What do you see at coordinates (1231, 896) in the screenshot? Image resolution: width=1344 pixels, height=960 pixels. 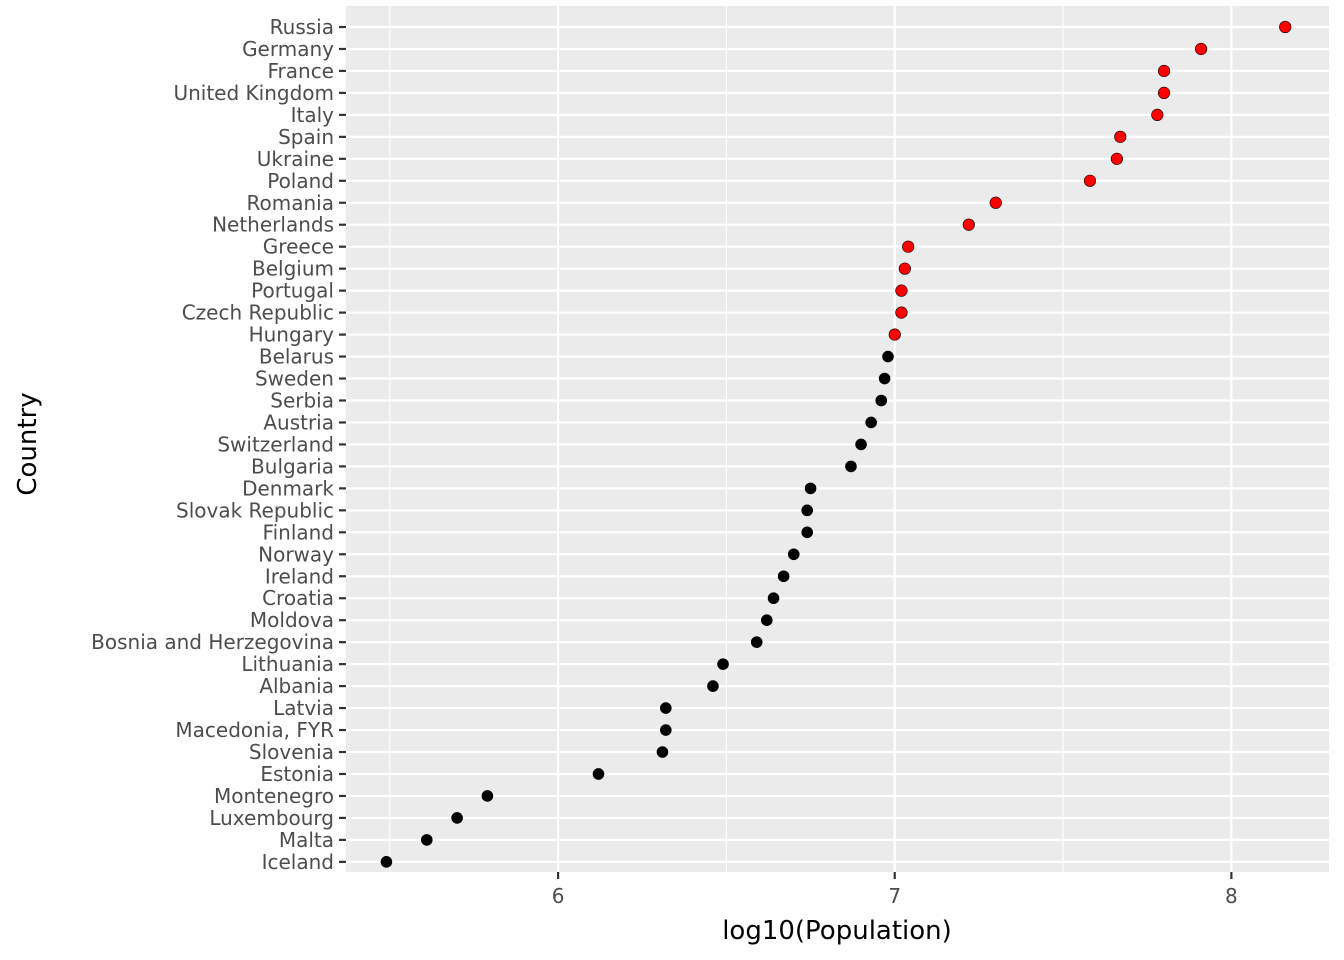 I see `x-tick-label: 8` at bounding box center [1231, 896].